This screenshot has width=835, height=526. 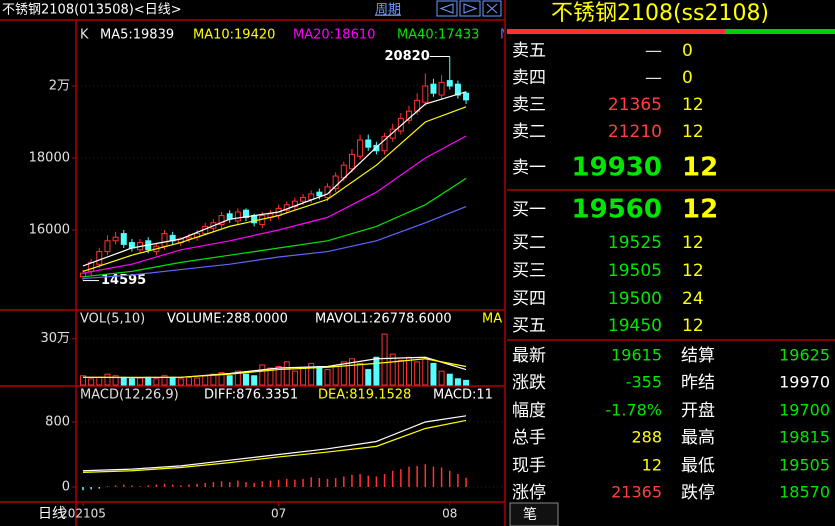 I want to click on stat-label: 最高, so click(x=698, y=438).